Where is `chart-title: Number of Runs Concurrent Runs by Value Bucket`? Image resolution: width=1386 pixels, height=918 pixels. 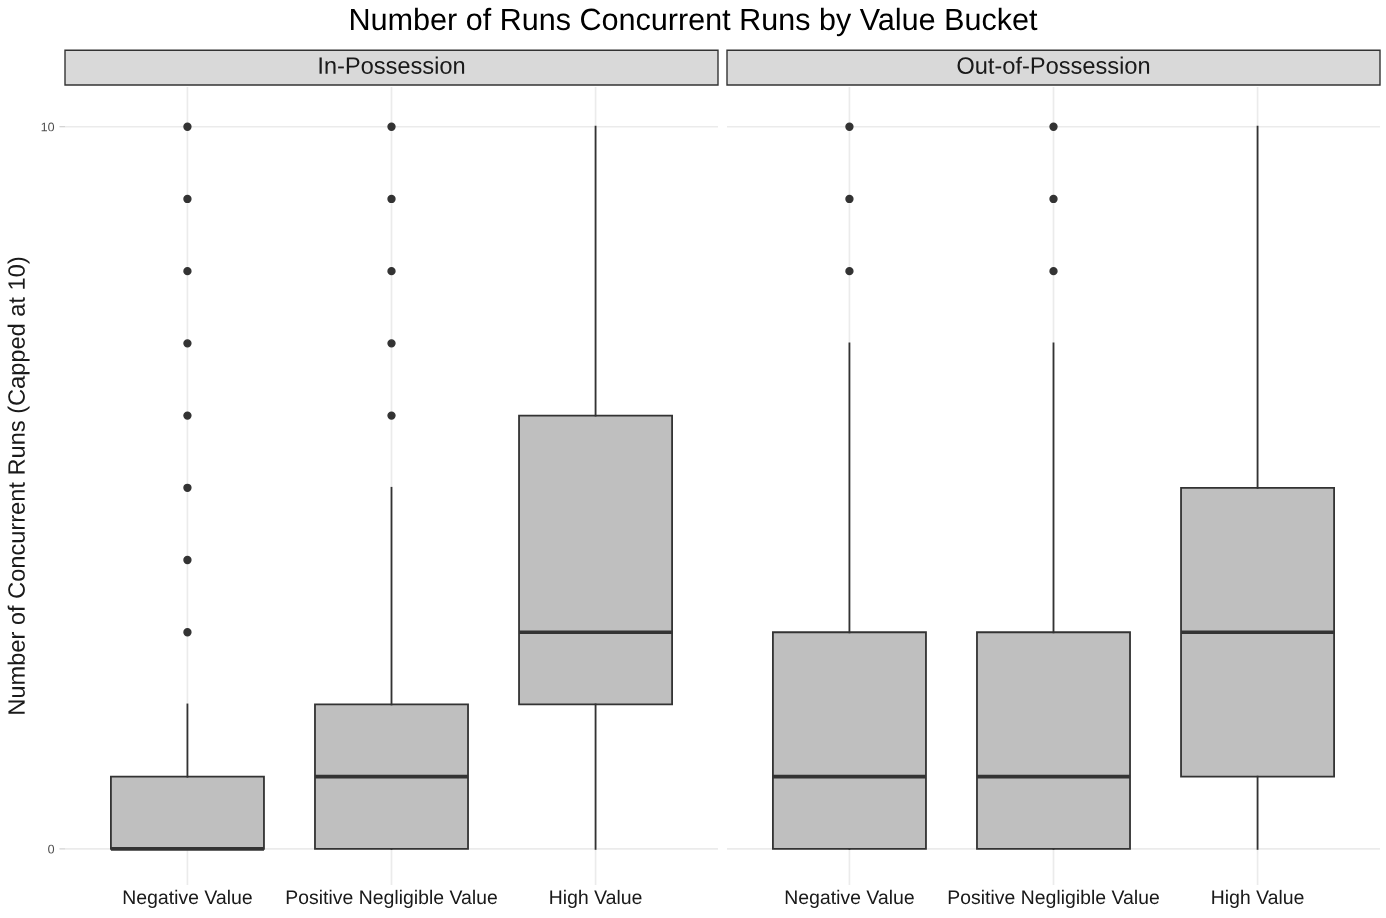 chart-title: Number of Runs Concurrent Runs by Value Bucket is located at coordinates (694, 22).